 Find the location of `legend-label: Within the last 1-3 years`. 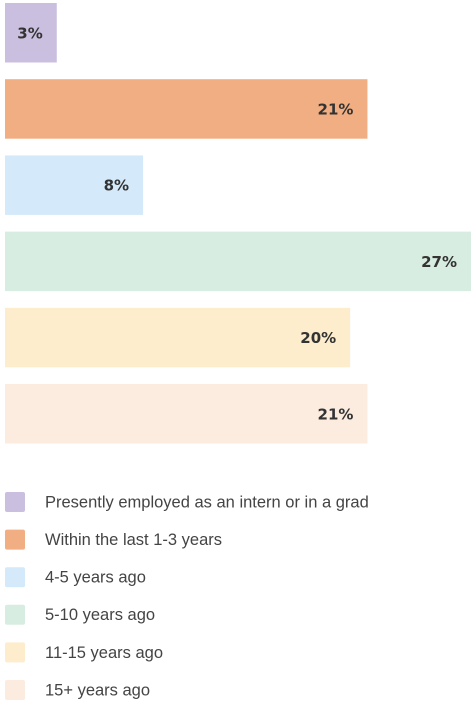

legend-label: Within the last 1-3 years is located at coordinates (133, 540).